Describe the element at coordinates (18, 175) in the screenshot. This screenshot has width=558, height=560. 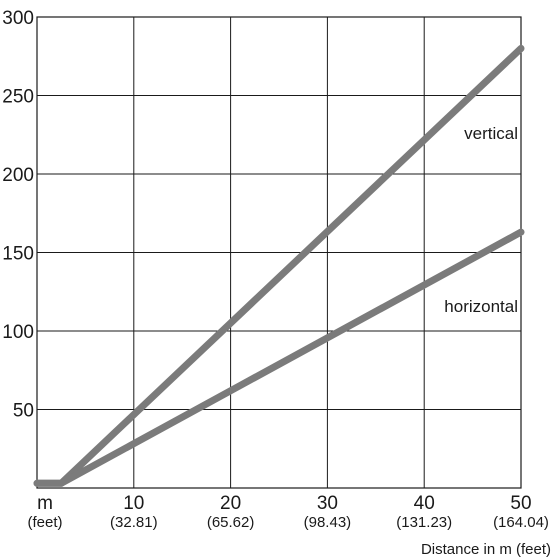
I see `y-tick-label: 200` at that location.